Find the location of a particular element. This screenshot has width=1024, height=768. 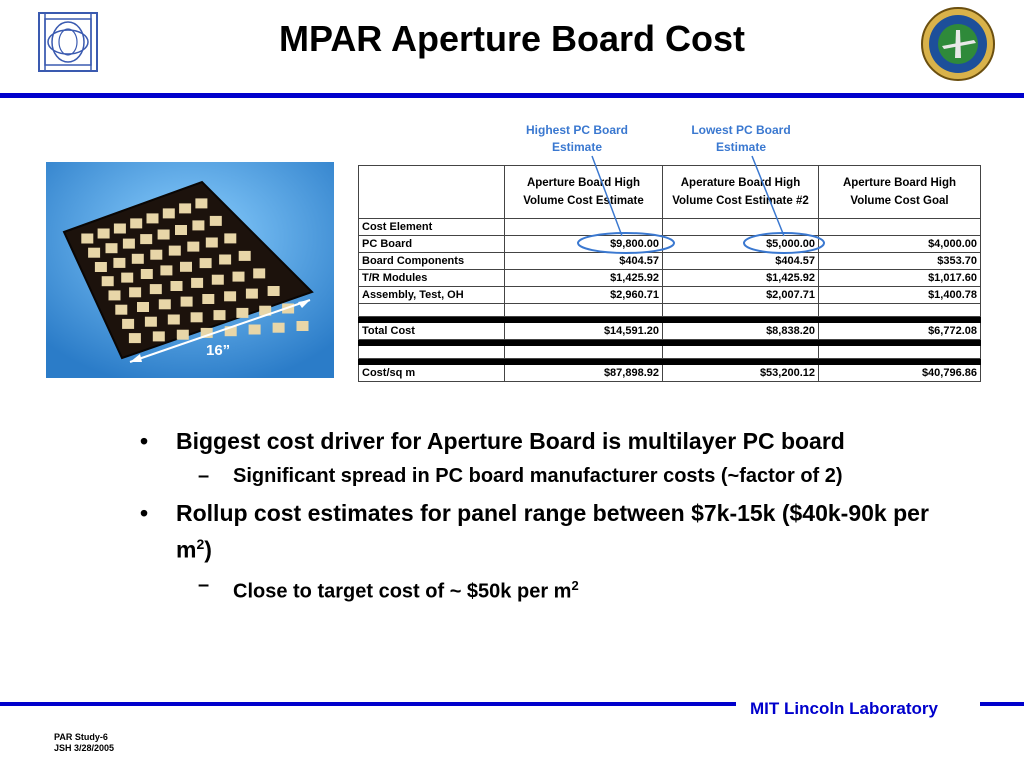

callout-leader-low is located at coordinates (768, 196).